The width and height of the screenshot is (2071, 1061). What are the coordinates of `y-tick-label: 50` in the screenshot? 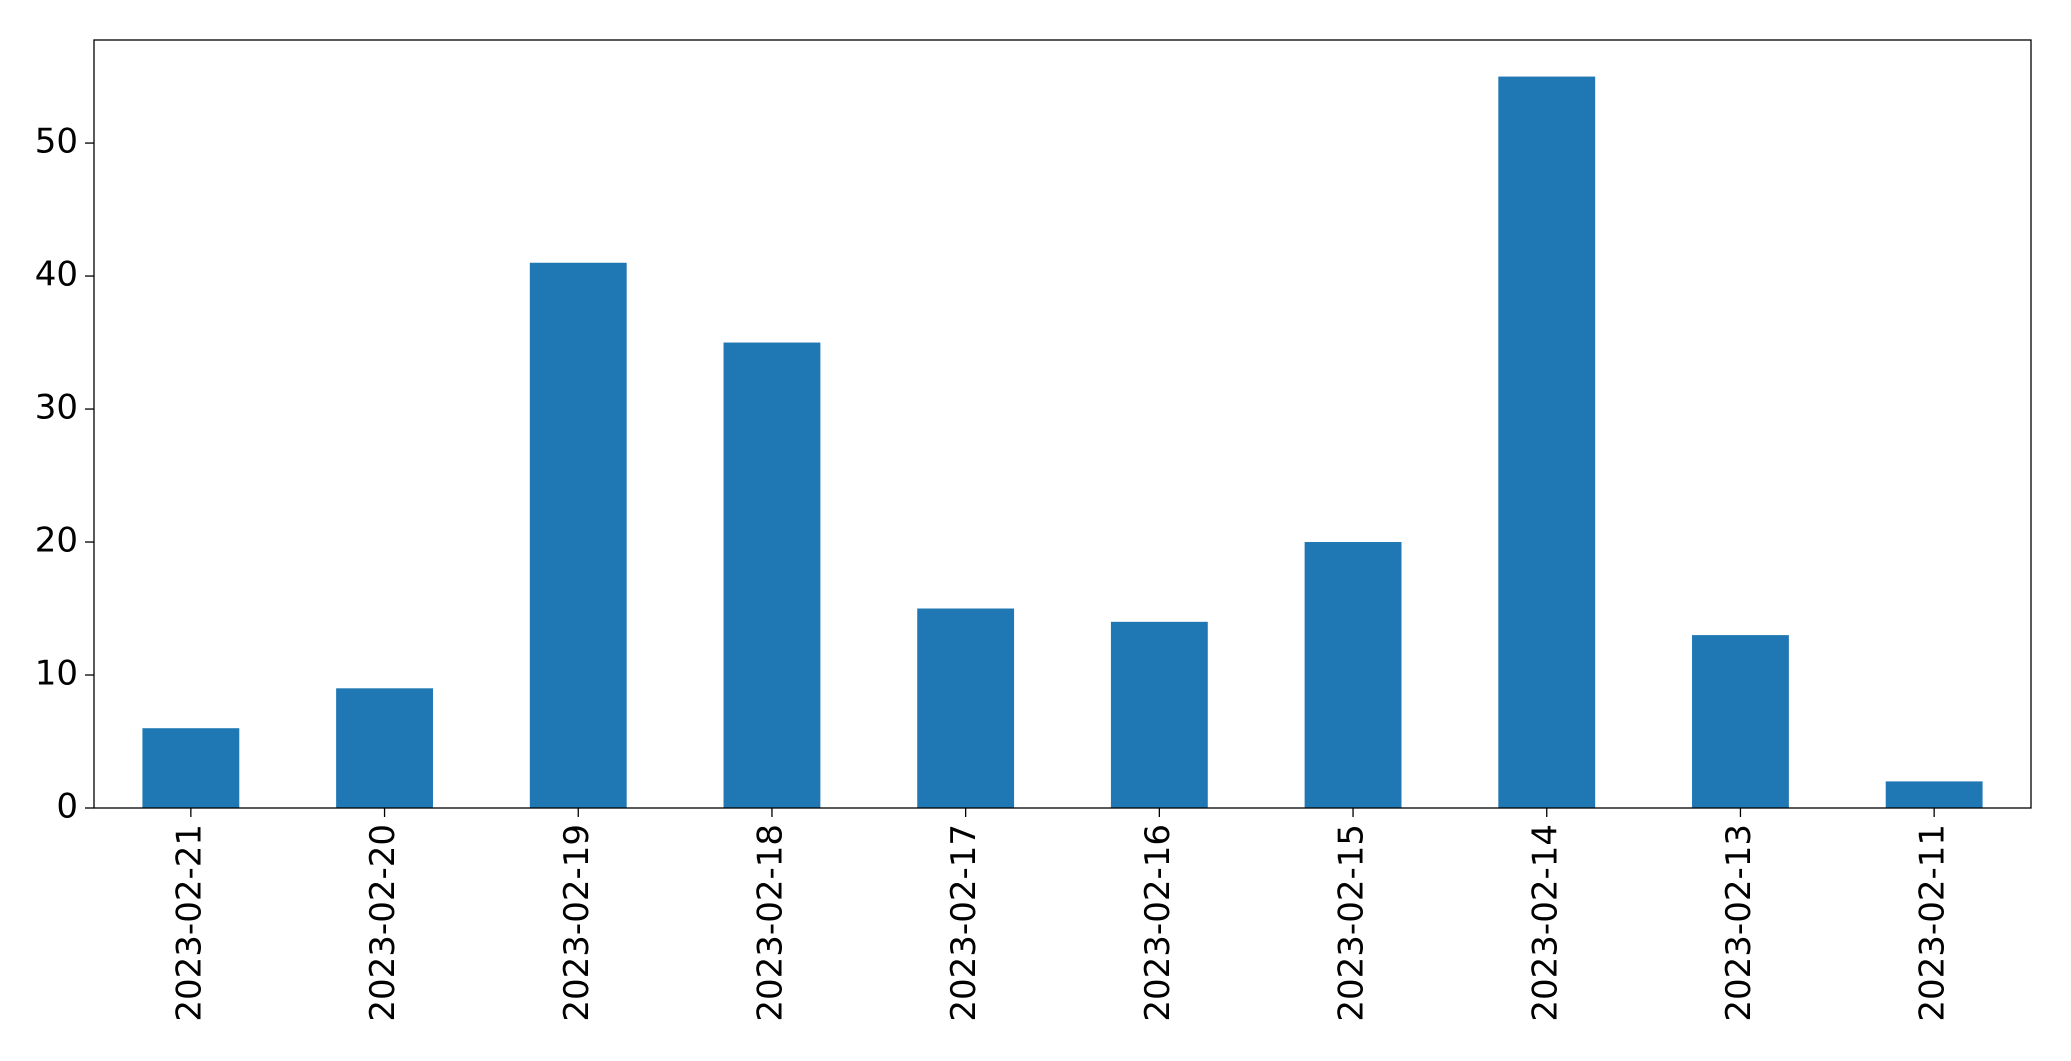 It's located at (56, 142).